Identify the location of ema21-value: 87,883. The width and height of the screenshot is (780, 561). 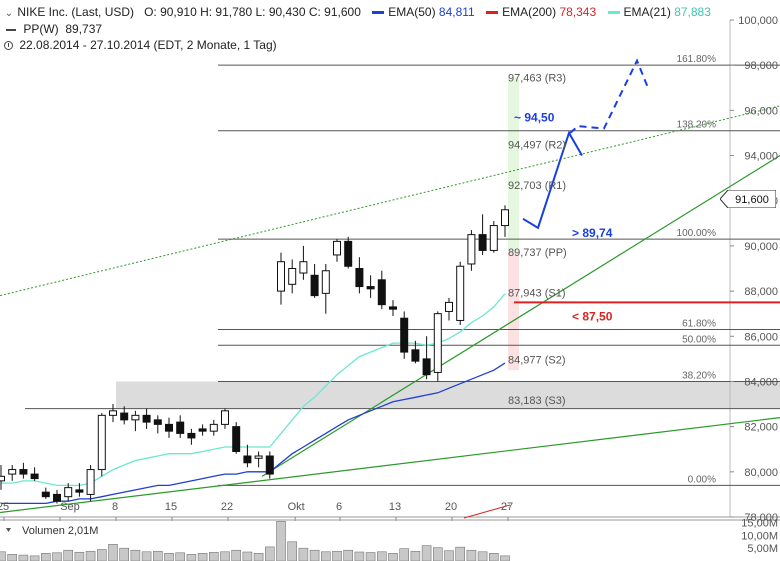
(692, 12).